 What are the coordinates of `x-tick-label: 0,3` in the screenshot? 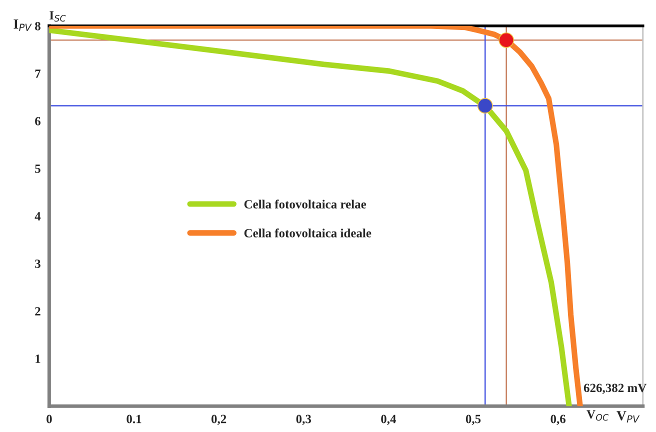 It's located at (304, 420).